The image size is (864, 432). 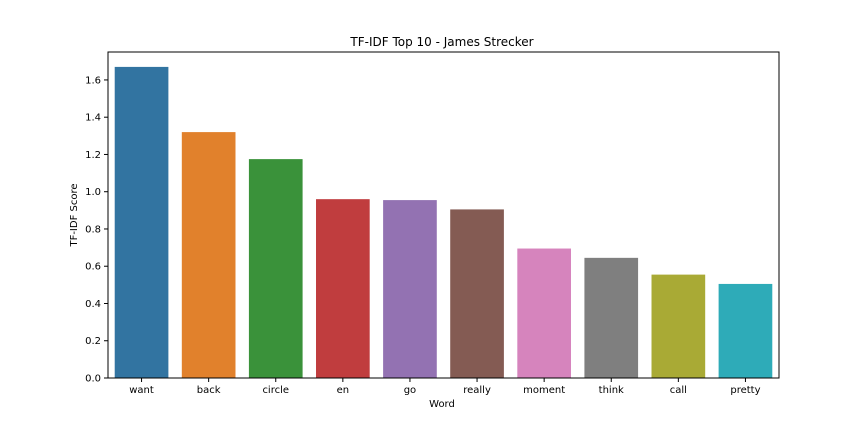 I want to click on x-tick-label: circle, so click(x=275, y=390).